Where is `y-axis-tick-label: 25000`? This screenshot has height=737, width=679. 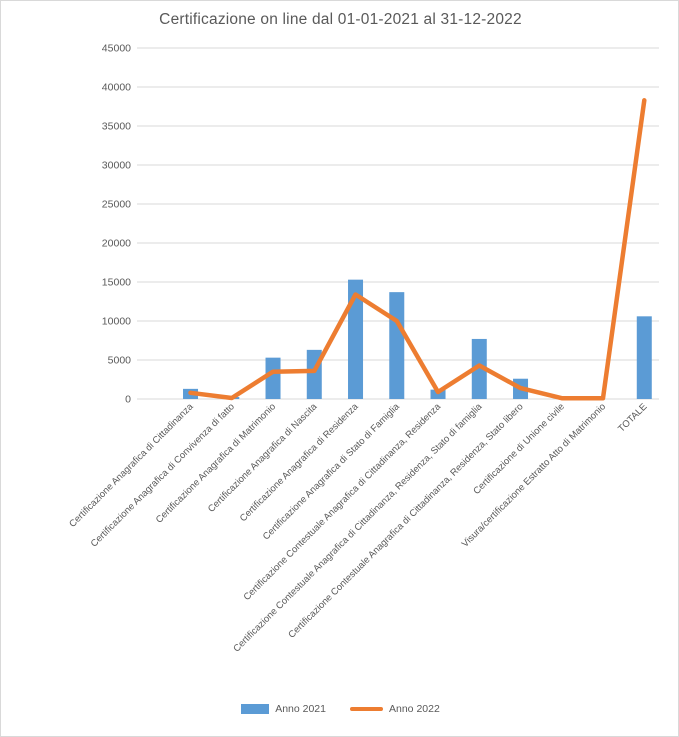 y-axis-tick-label: 25000 is located at coordinates (116, 205).